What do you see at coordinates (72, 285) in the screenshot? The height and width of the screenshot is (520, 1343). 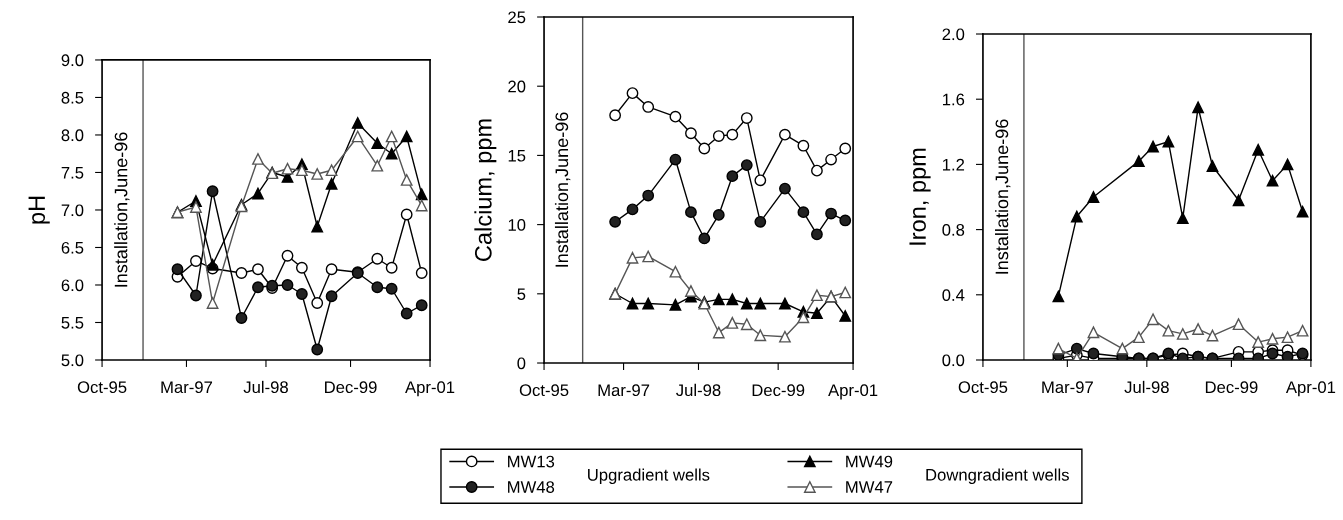 I see `y-tick-label: 6.0` at bounding box center [72, 285].